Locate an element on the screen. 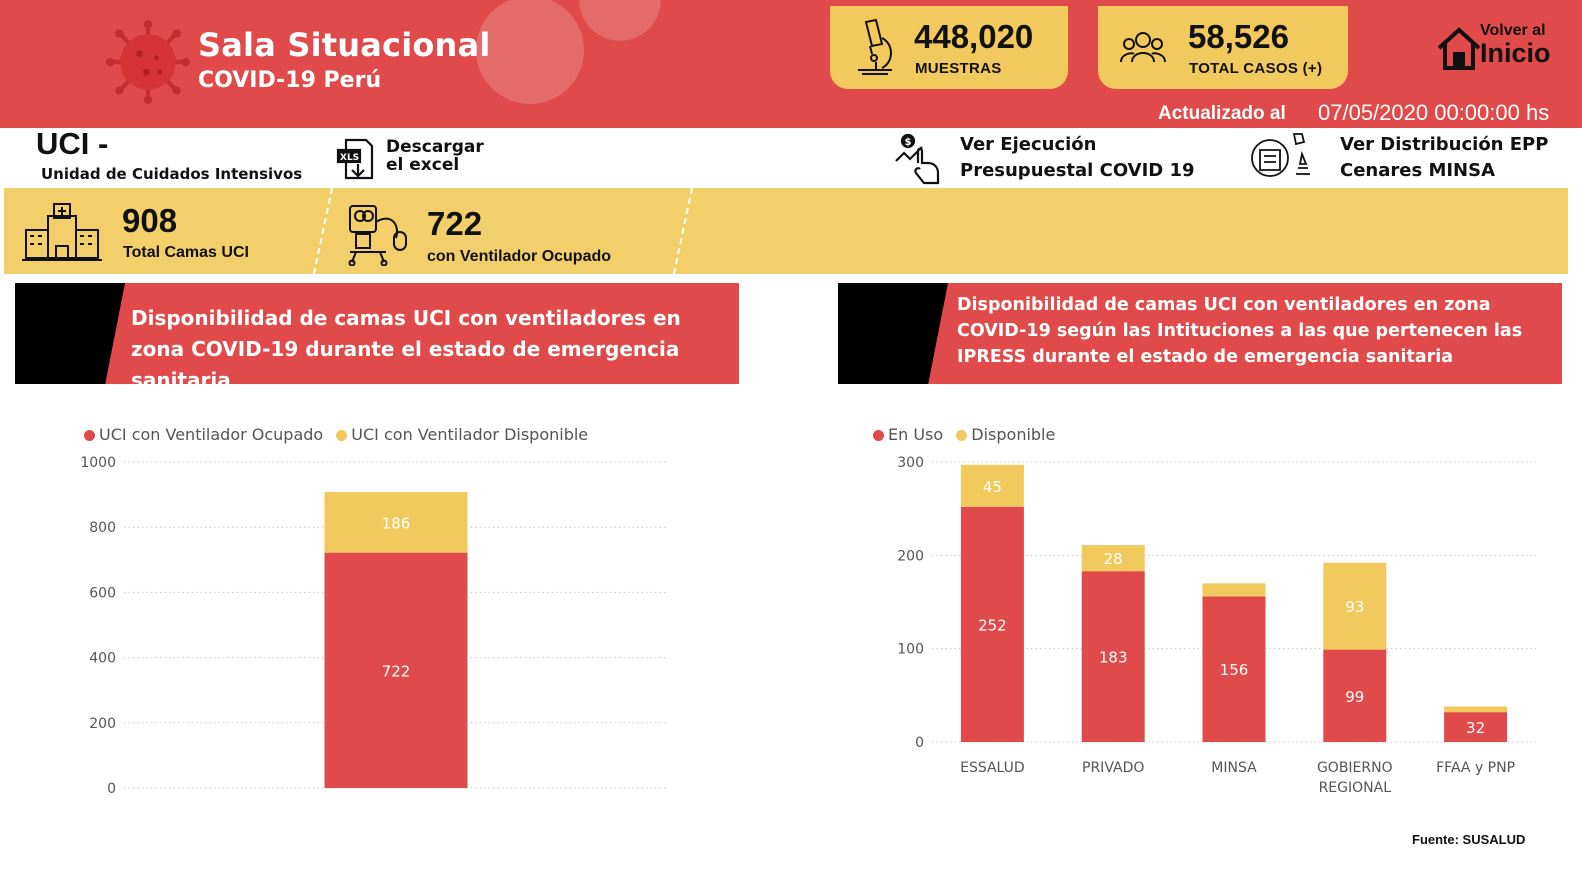  chart2-legend: En Uso Disponible is located at coordinates (968, 434).